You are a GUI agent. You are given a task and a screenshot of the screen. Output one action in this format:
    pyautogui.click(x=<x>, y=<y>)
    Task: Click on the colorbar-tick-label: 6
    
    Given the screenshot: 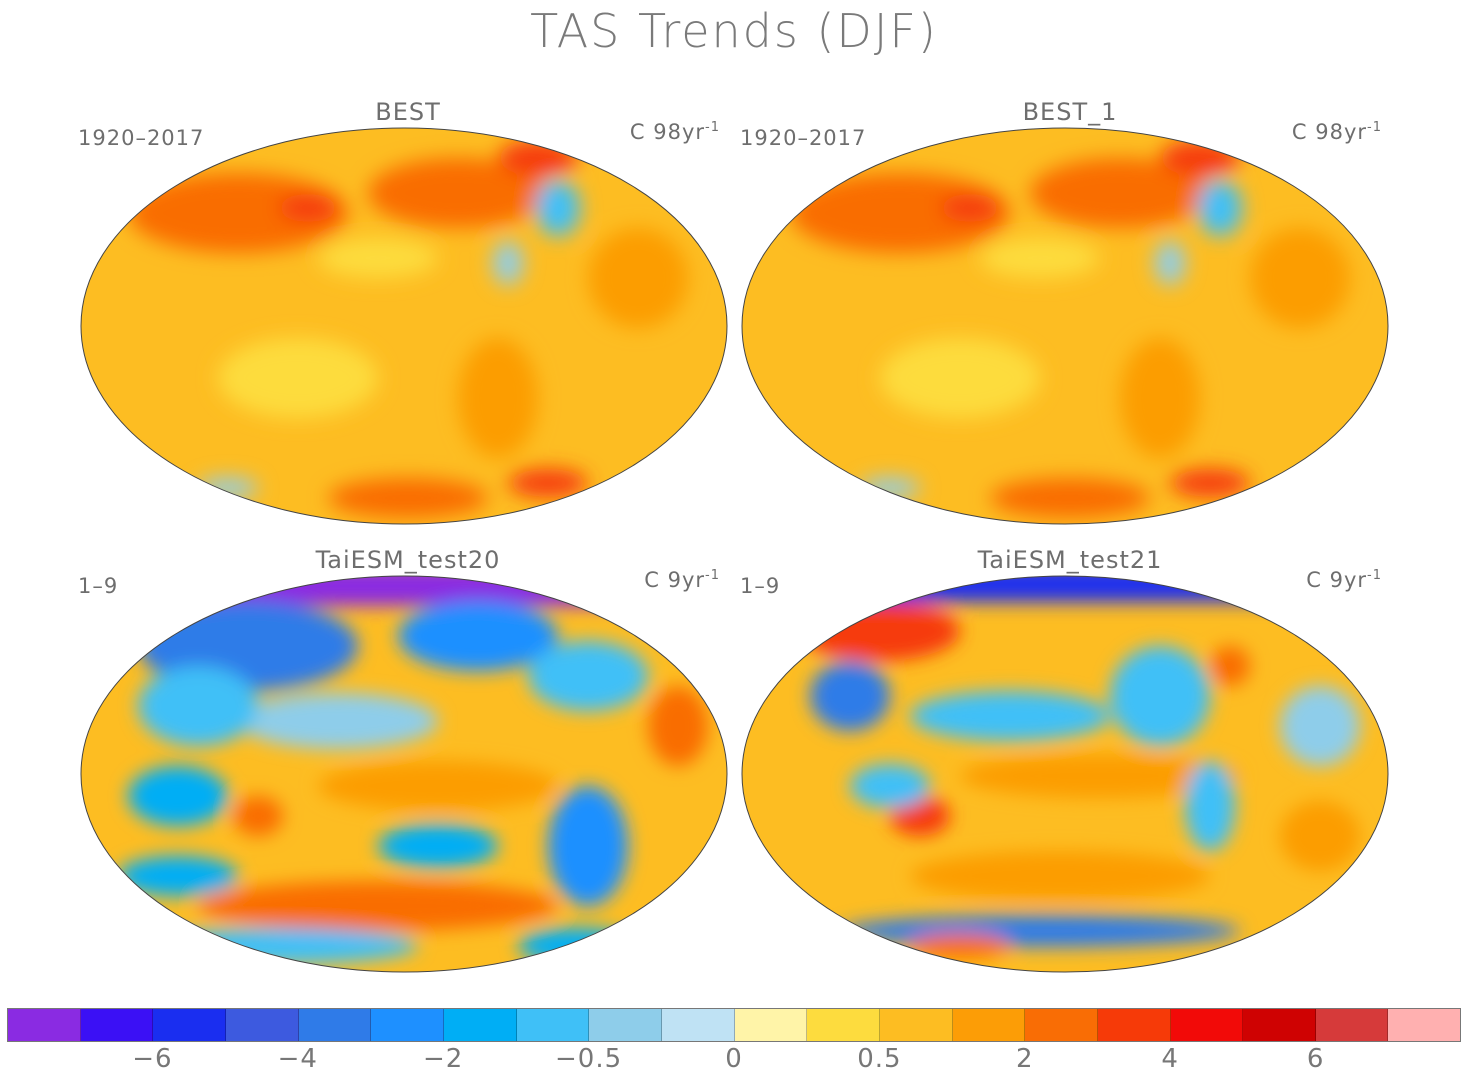 What is the action you would take?
    pyautogui.click(x=1315, y=1059)
    